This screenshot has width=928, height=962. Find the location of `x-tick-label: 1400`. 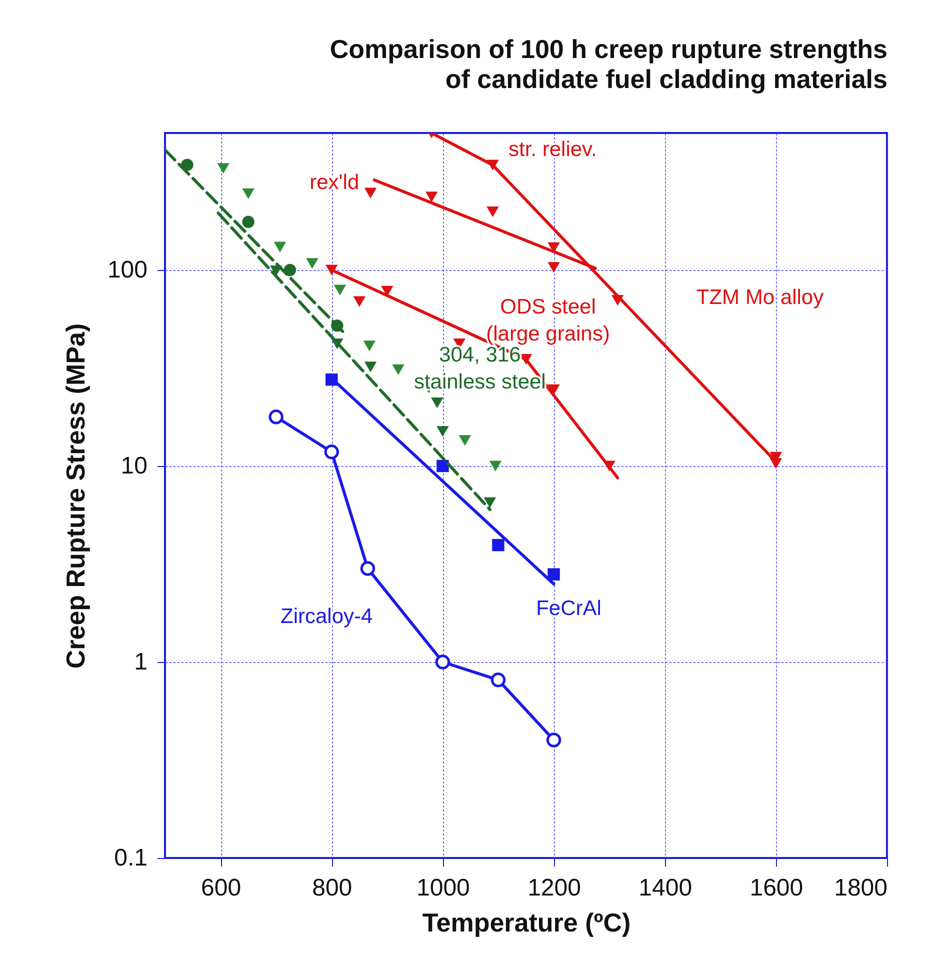

x-tick-label: 1400 is located at coordinates (665, 888).